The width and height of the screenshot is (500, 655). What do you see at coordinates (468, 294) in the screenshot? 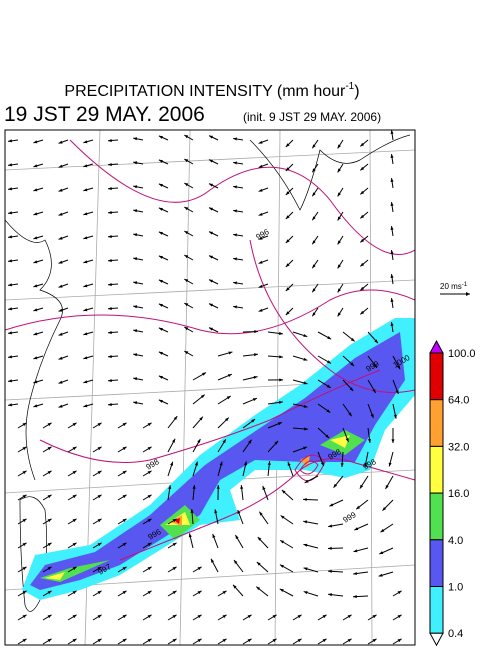
I see `scale-arrowhead` at bounding box center [468, 294].